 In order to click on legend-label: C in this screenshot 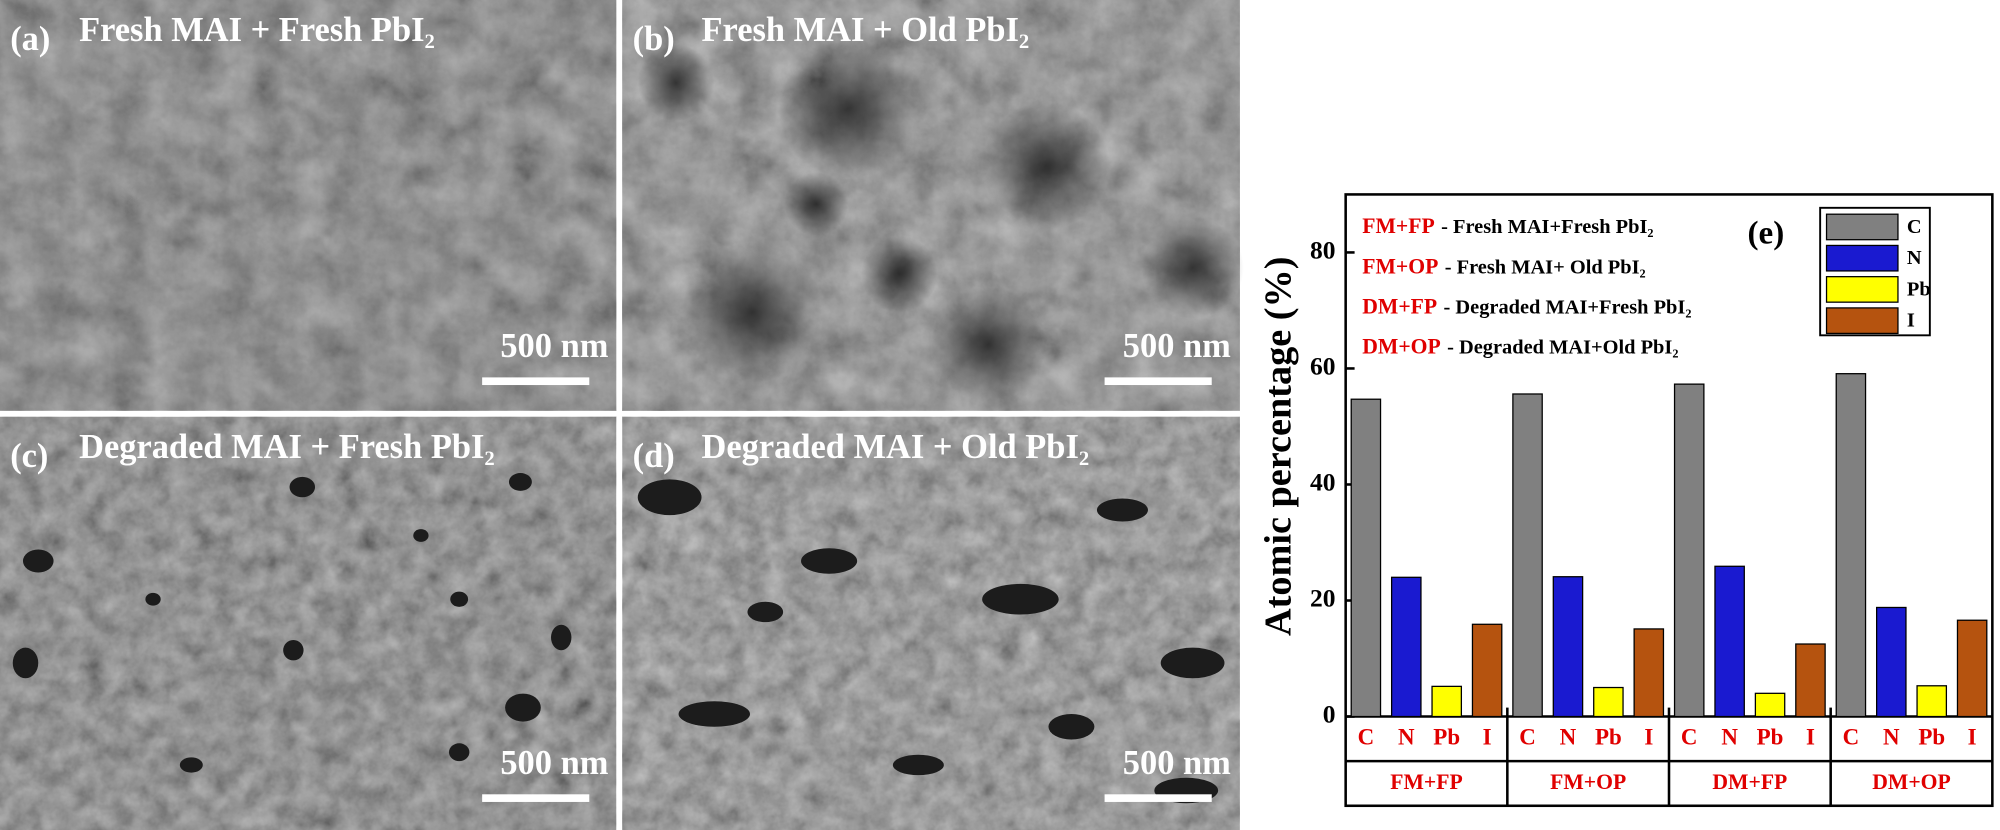, I will do `click(1914, 227)`.